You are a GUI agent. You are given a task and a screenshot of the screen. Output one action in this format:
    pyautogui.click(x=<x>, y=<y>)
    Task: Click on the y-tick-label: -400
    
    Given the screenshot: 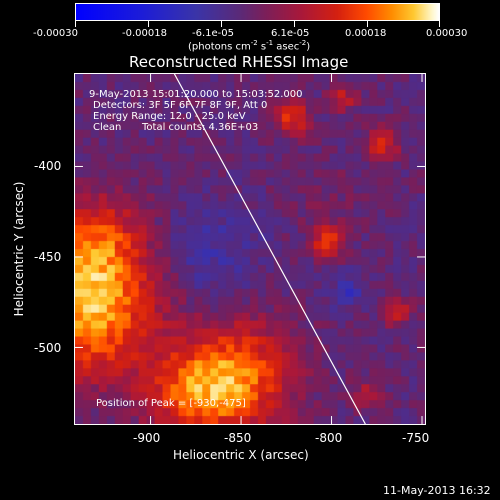 What is the action you would take?
    pyautogui.click(x=48, y=166)
    